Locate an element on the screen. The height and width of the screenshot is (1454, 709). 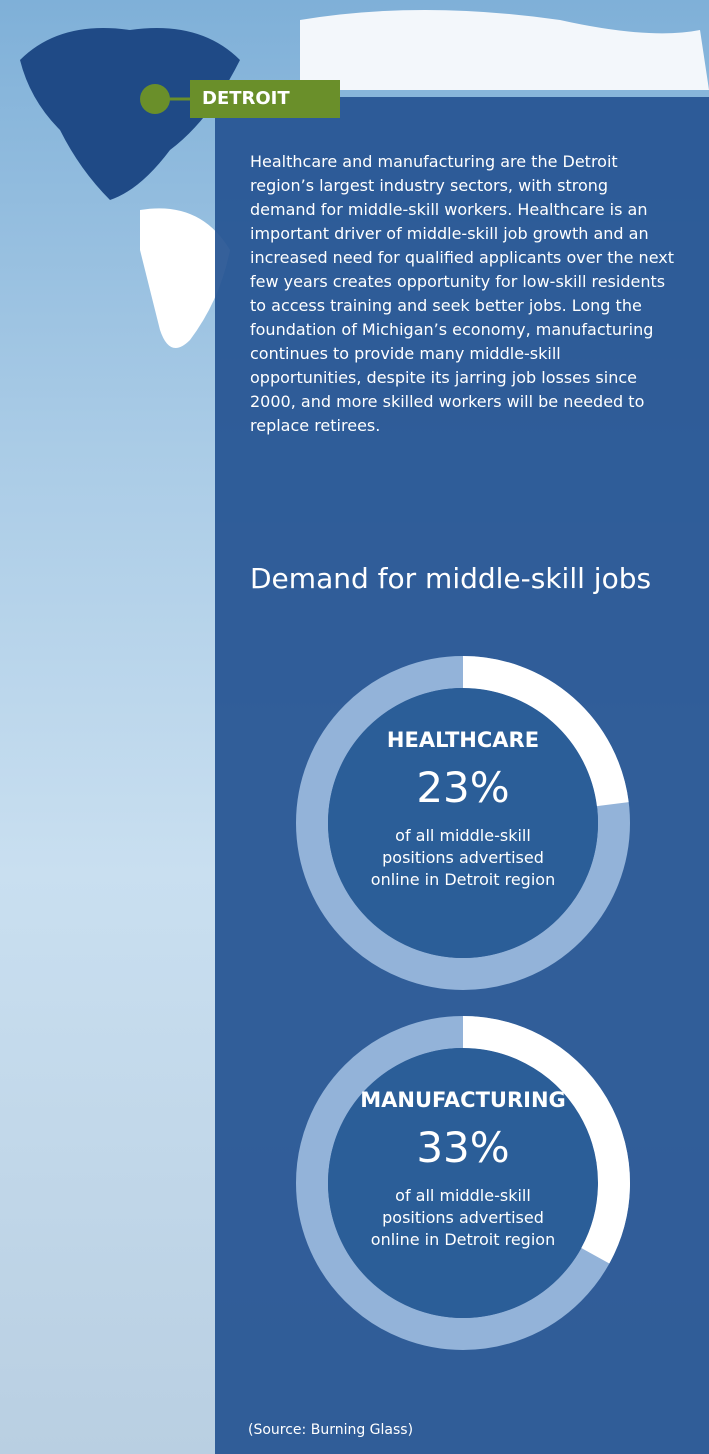
category-label: MANUFACTURING is located at coordinates (463, 1100).